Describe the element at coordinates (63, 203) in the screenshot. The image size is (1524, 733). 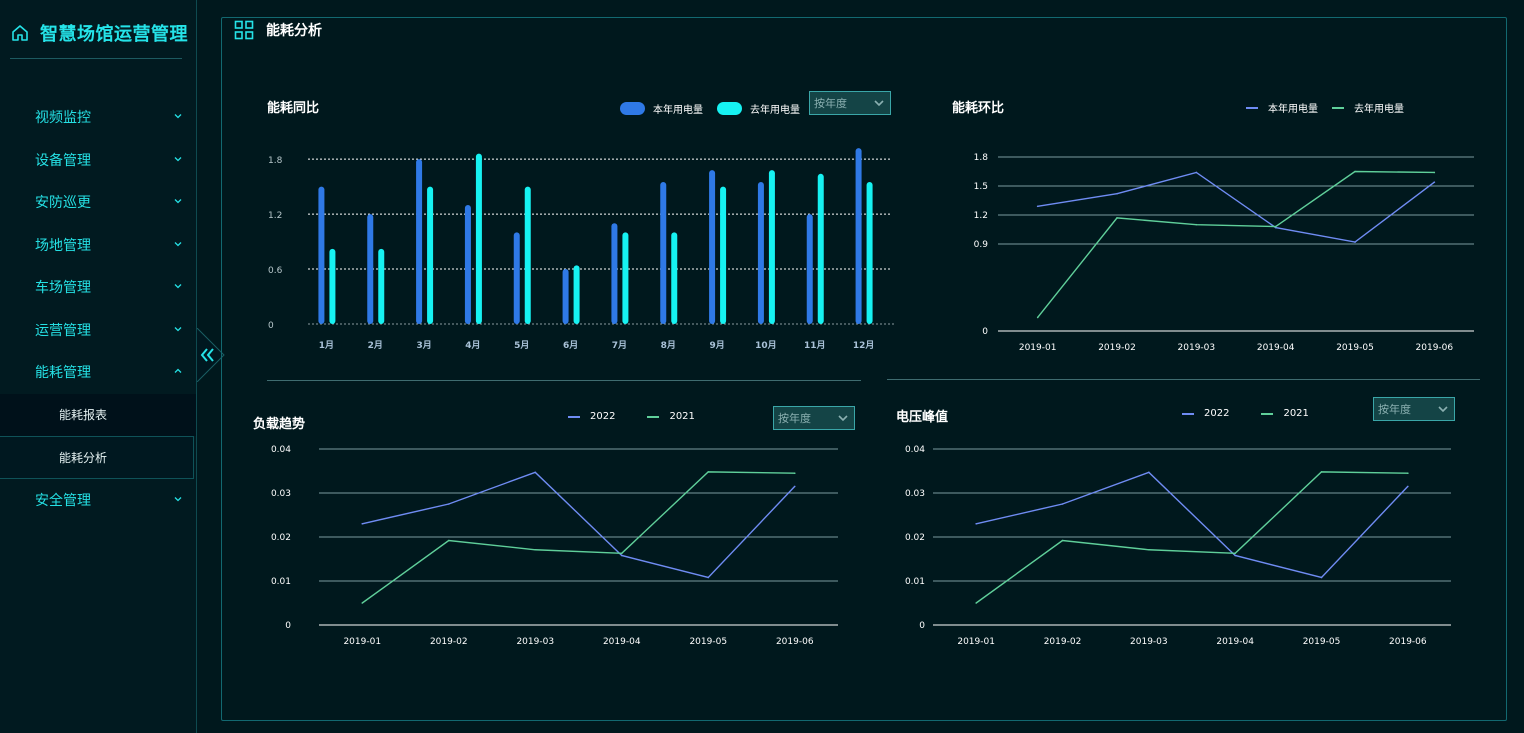
I see `sidebar-item-label: 安防巡更` at that location.